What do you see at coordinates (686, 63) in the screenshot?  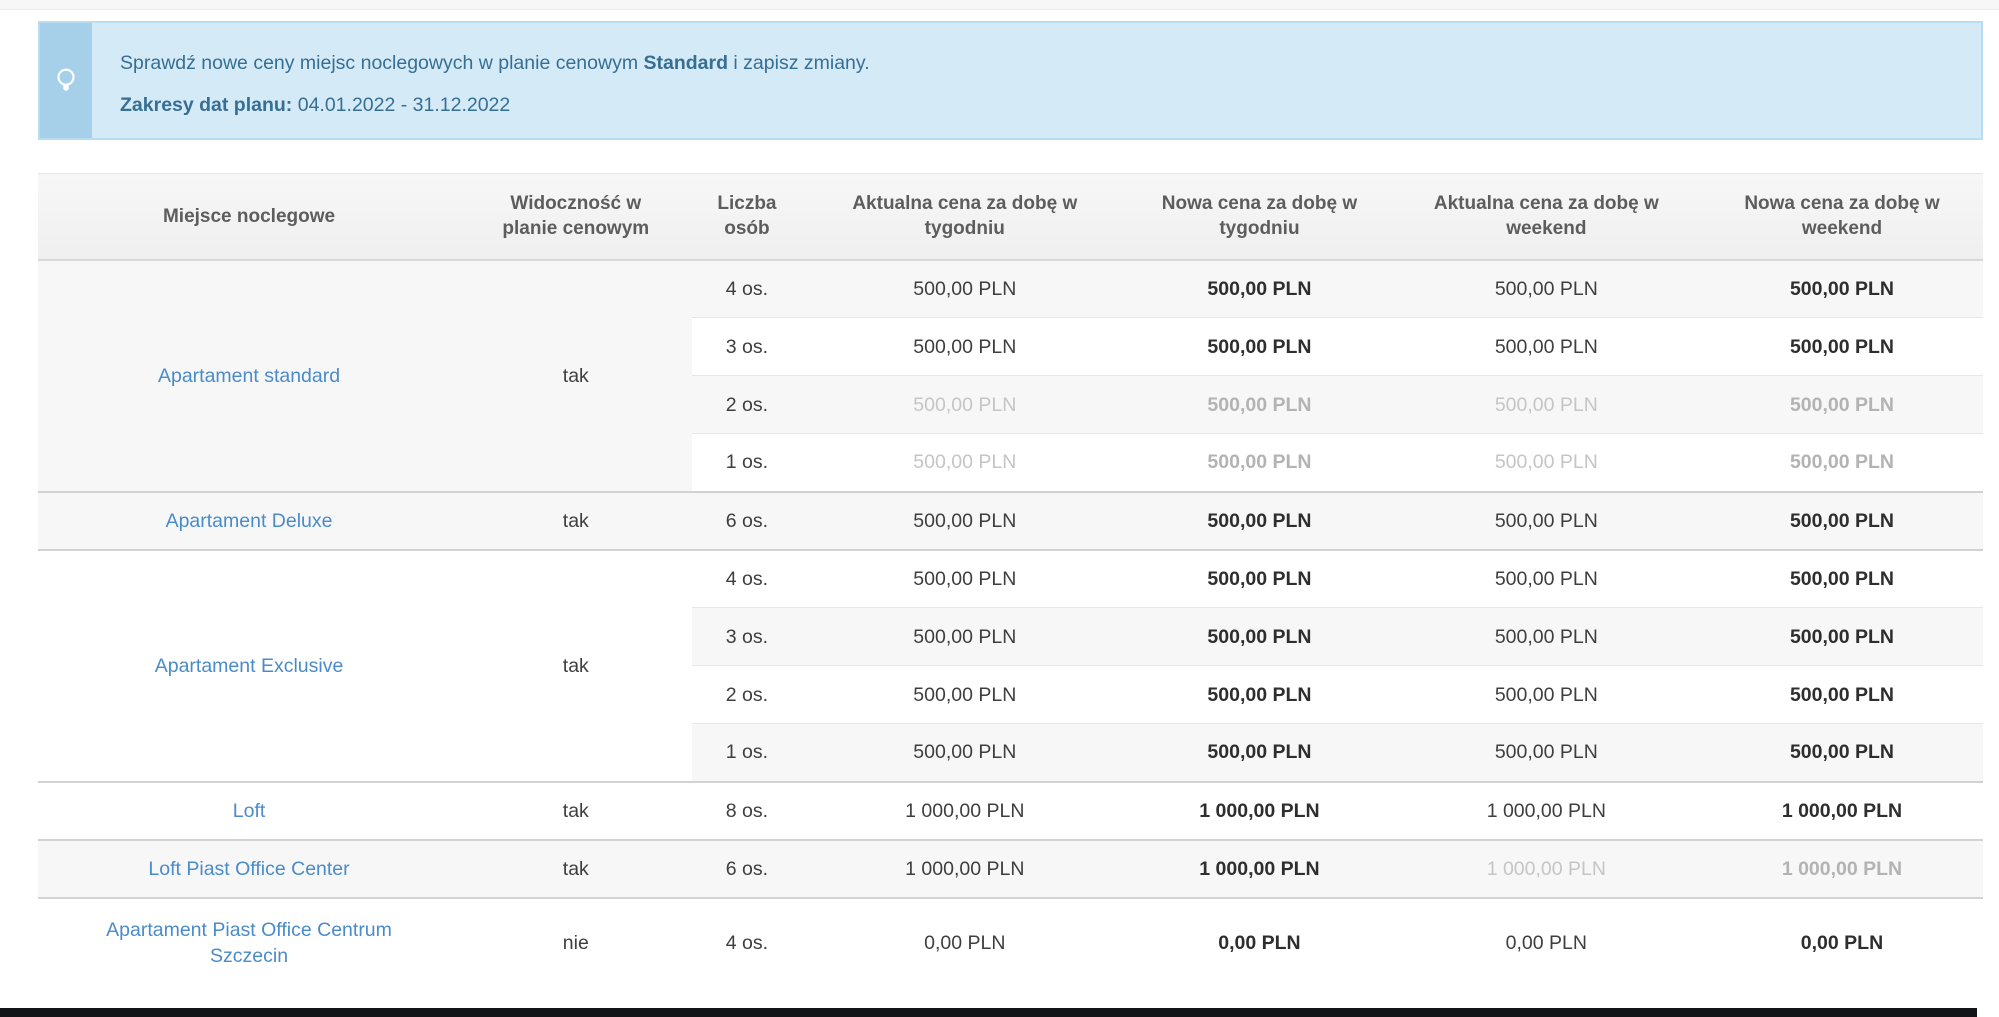 I see `plan-name: Standard` at bounding box center [686, 63].